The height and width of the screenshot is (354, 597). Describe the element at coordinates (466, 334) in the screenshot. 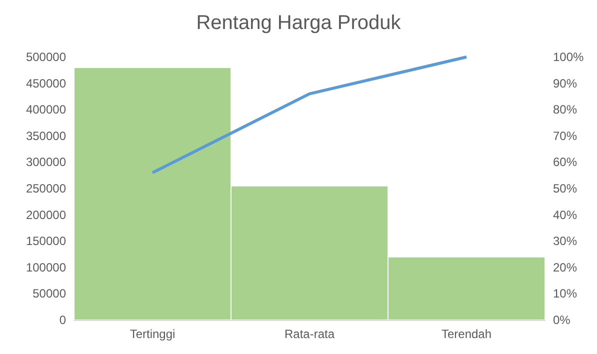

I see `x-tick-label: Terendah` at that location.